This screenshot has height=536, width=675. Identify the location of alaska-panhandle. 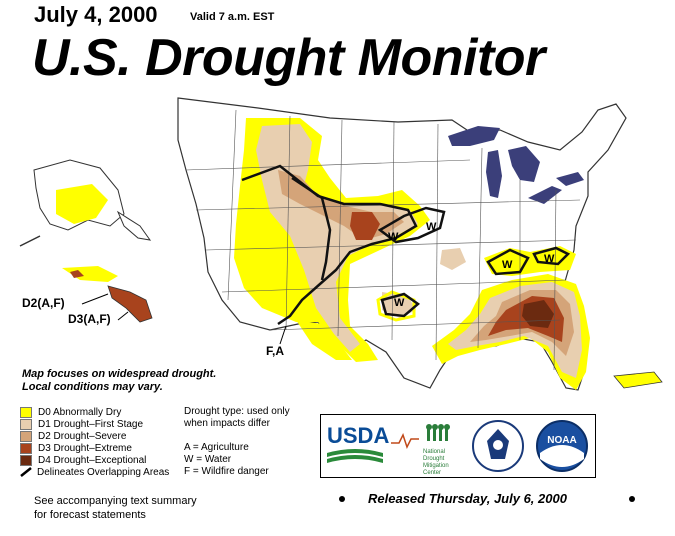
(134, 225).